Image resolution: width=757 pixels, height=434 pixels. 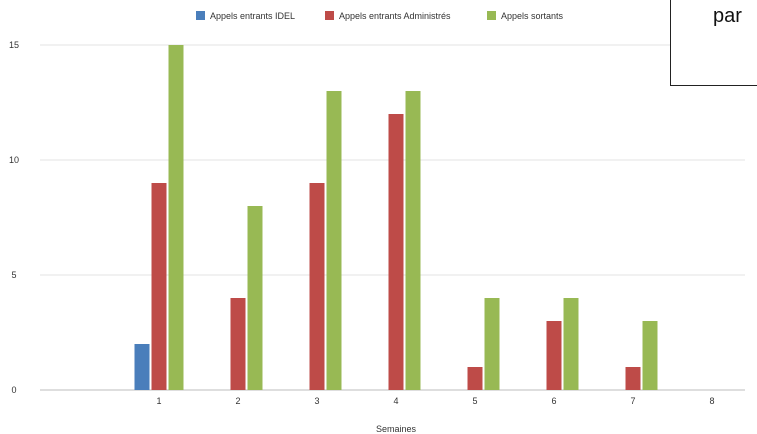 I want to click on x-axis-title: Semaines, so click(x=396, y=429).